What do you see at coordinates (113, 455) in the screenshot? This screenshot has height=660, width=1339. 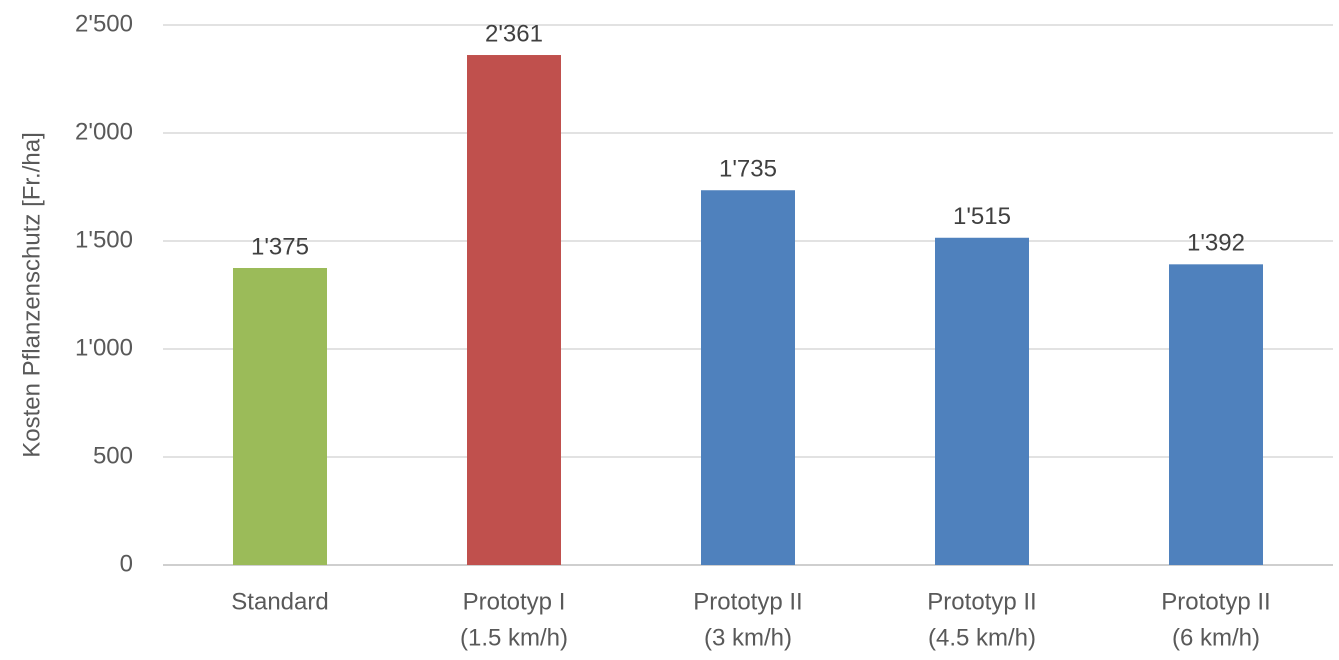 I see `y-tick-label: 500` at bounding box center [113, 455].